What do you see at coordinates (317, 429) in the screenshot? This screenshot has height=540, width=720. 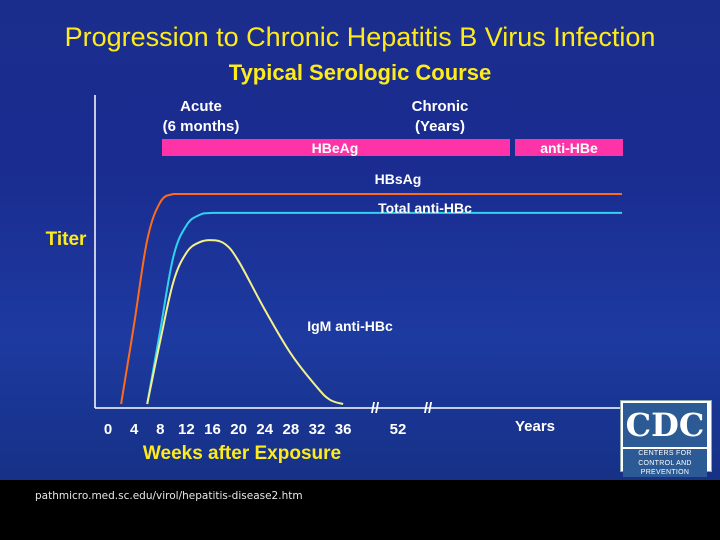 I see `x-tick-label: 32` at bounding box center [317, 429].